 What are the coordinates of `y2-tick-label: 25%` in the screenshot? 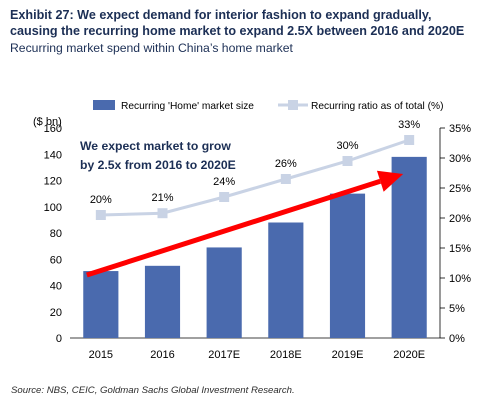 It's located at (460, 189).